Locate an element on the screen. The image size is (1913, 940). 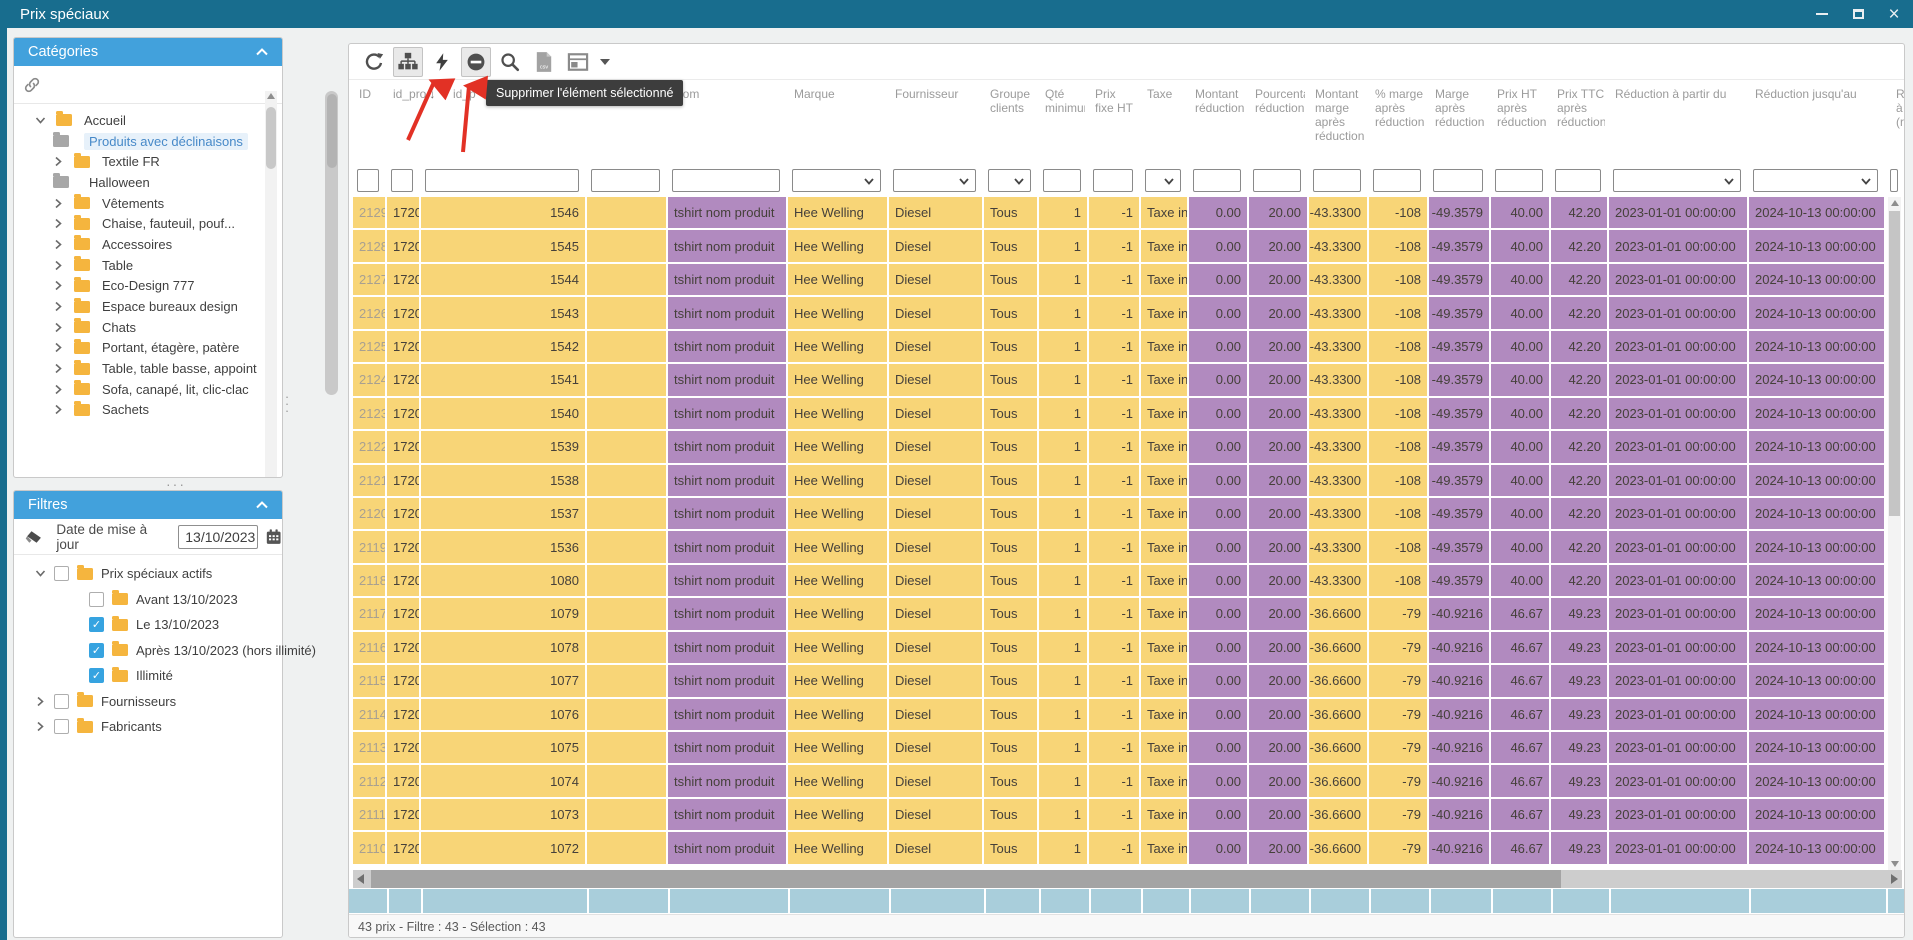
filter-item-3: ✓ Après 13/10/2023 (hors illimité) is located at coordinates (202, 651).